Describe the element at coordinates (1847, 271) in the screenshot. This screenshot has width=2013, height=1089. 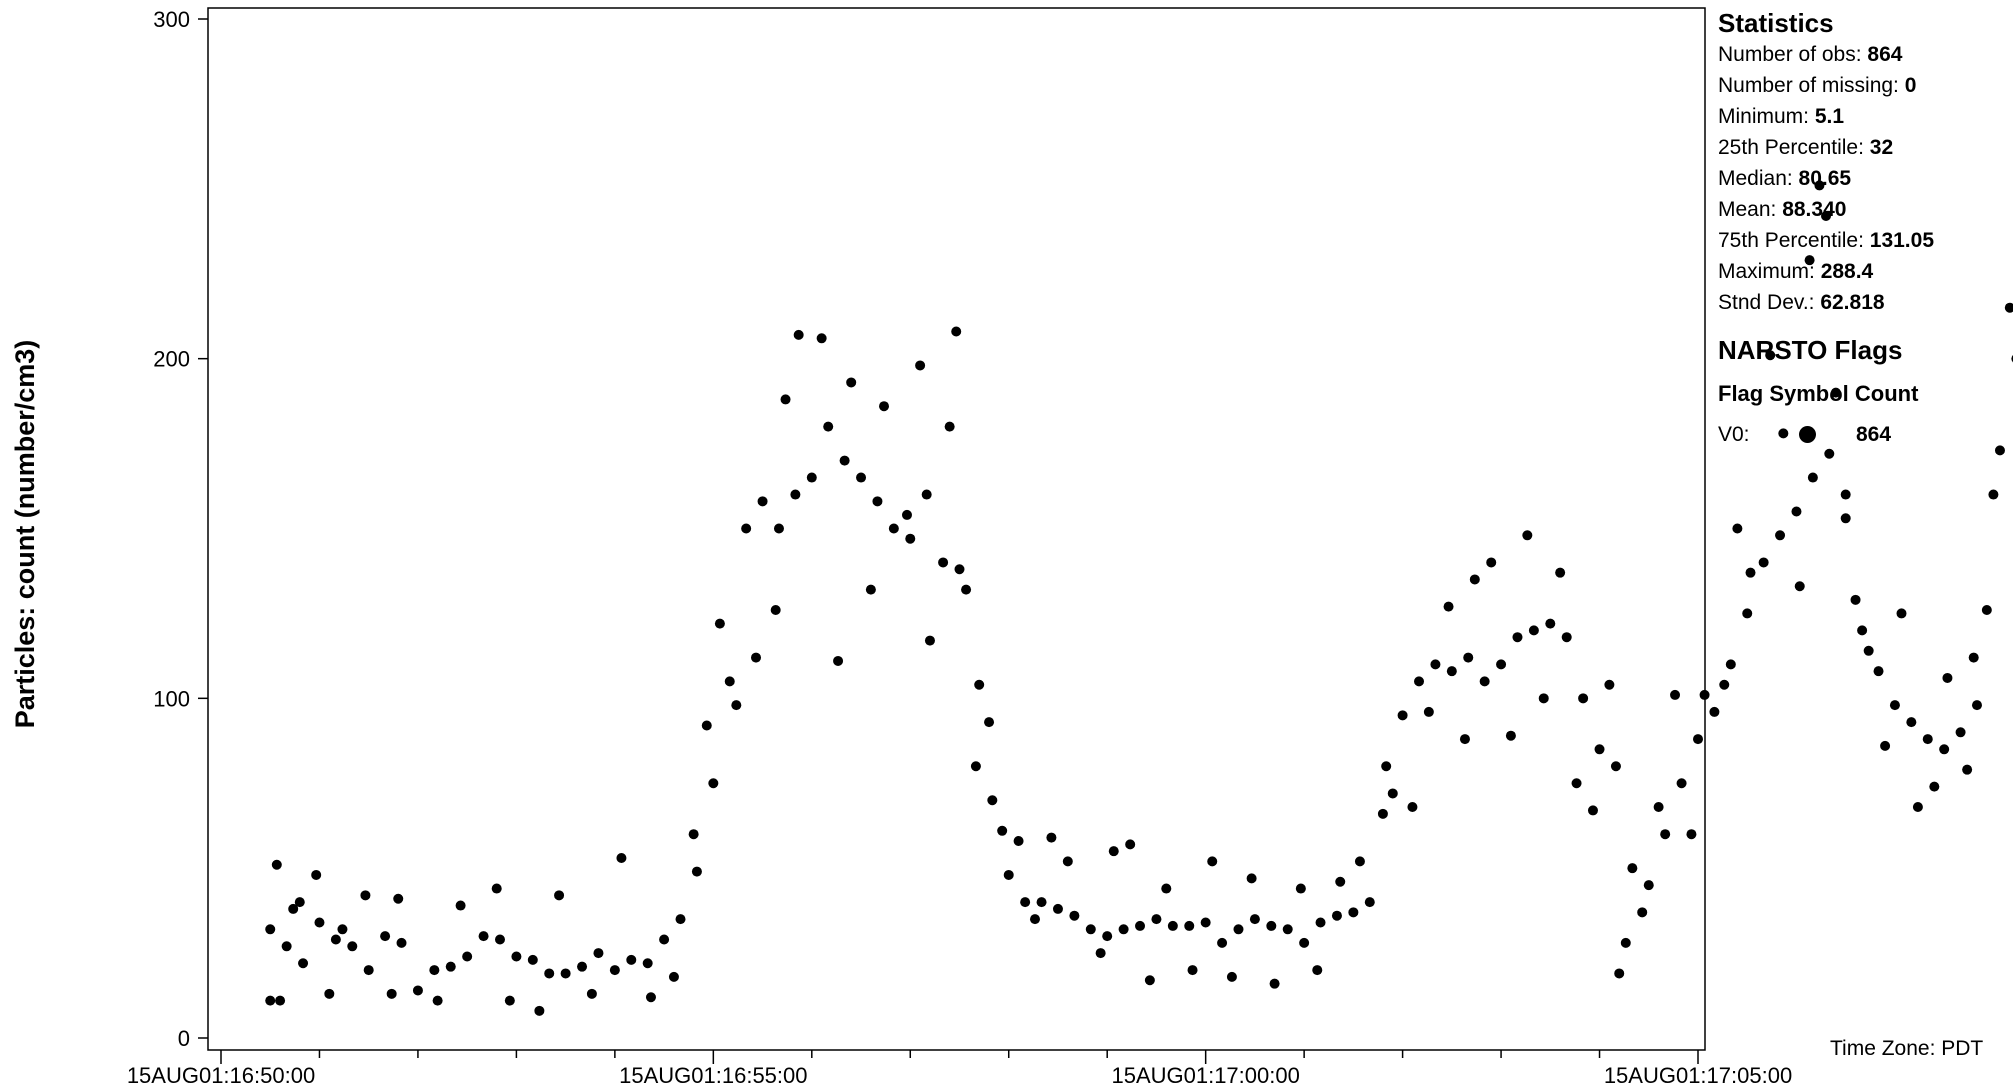
I see `statistic-value: 288.4` at that location.